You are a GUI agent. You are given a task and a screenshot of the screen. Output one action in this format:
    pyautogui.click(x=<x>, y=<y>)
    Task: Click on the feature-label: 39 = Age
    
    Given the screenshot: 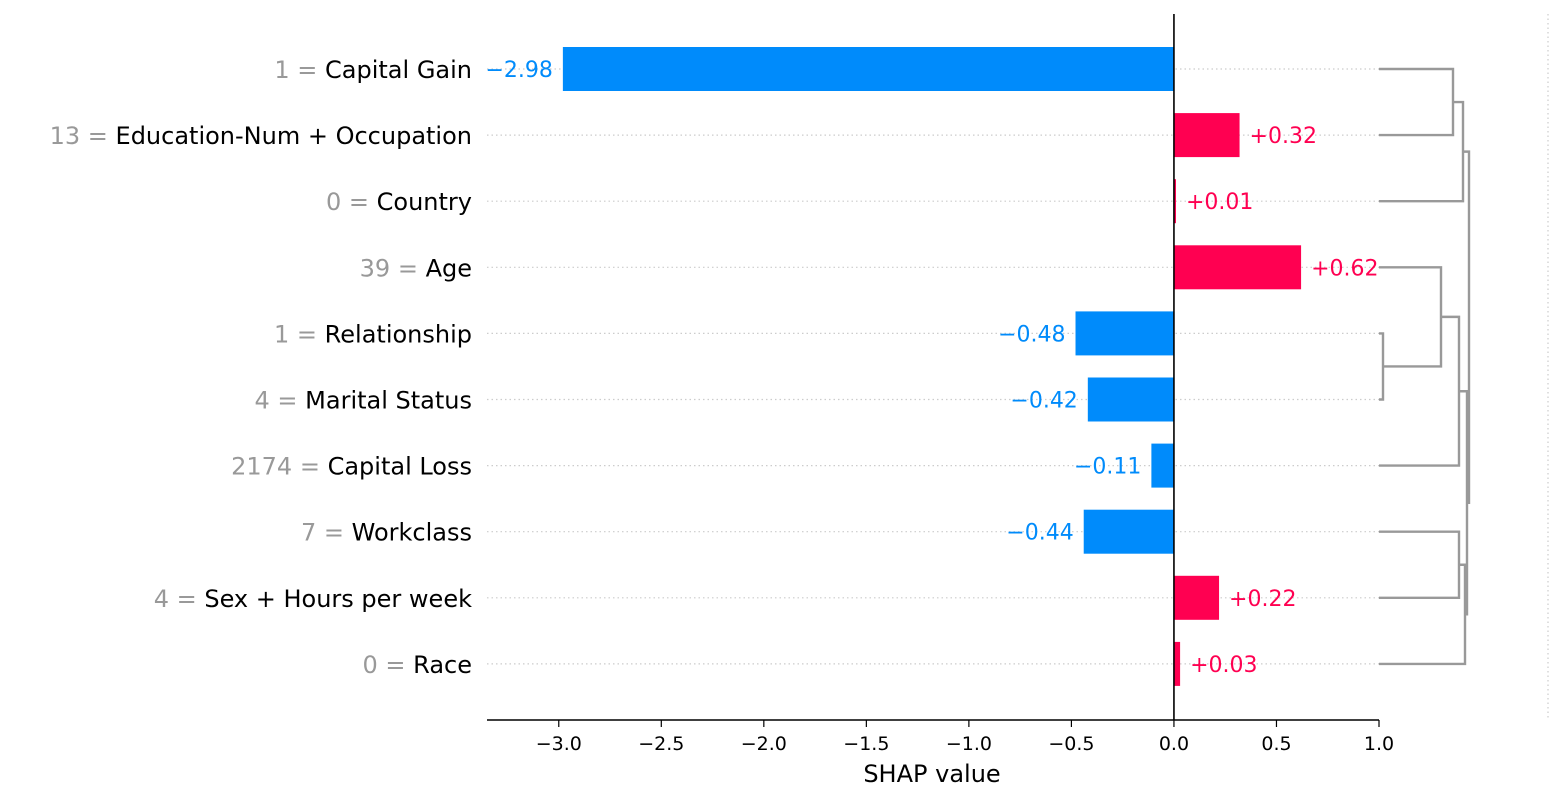 What is the action you would take?
    pyautogui.click(x=416, y=268)
    